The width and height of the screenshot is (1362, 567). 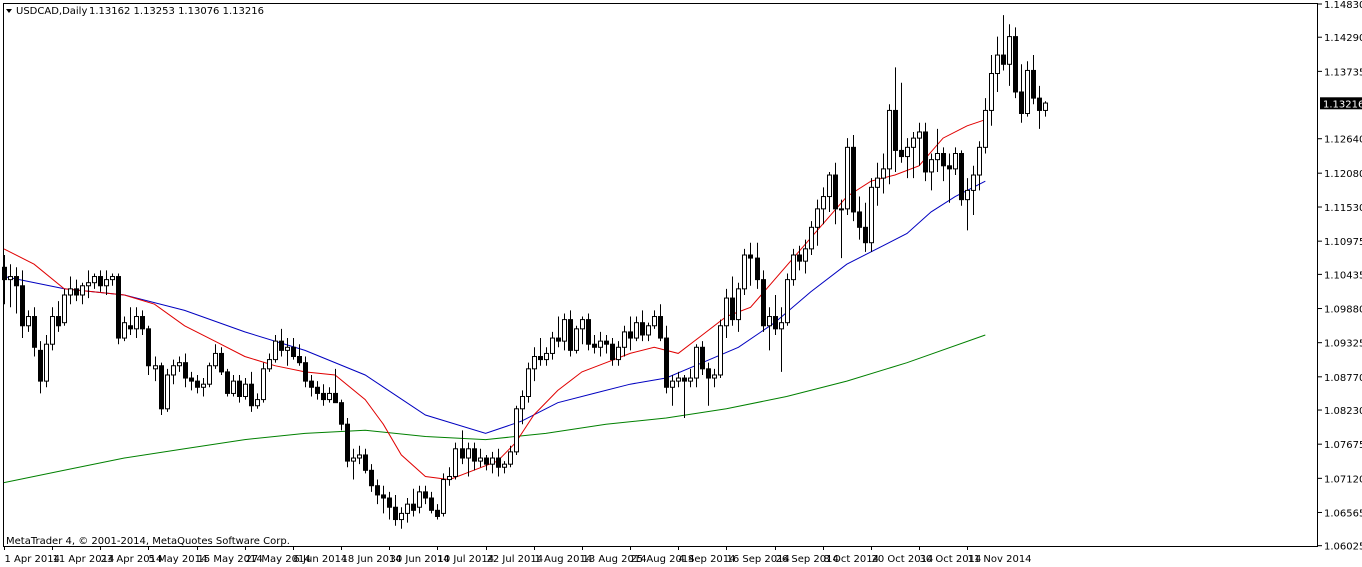 I want to click on price-tick-label: 1.14830, so click(x=1343, y=5).